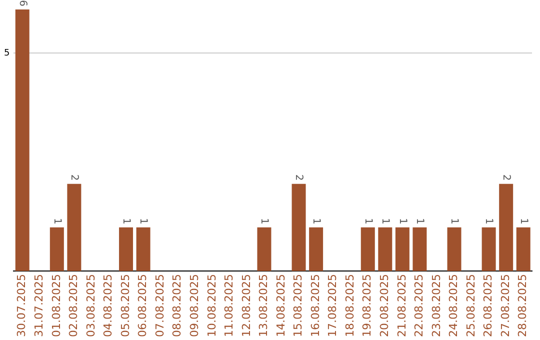  I want to click on x-tick-label: 26.08.2025, so click(488, 306).